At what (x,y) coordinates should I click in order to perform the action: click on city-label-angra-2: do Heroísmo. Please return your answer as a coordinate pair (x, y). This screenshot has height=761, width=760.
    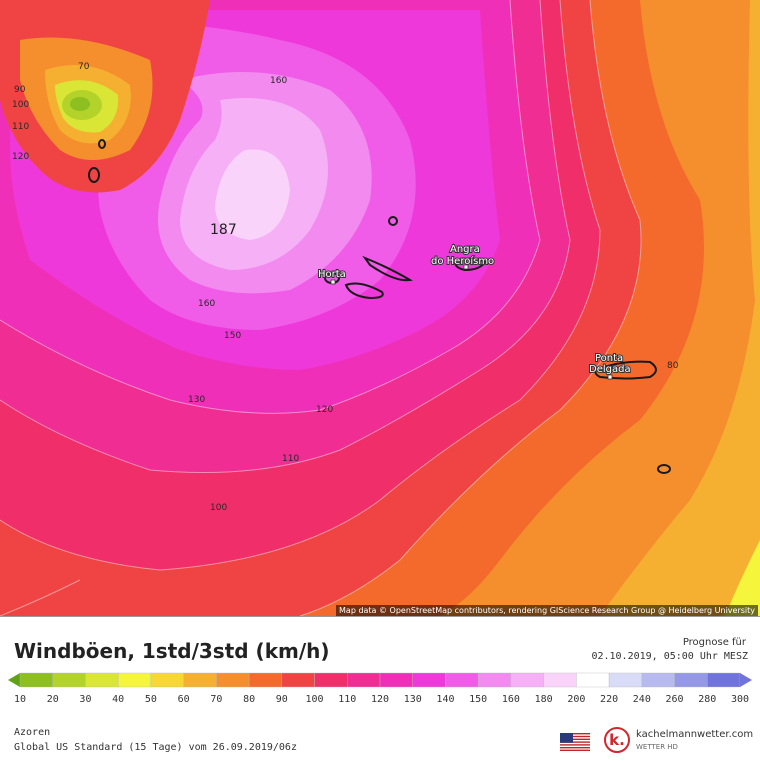
    Looking at the image, I should click on (462, 261).